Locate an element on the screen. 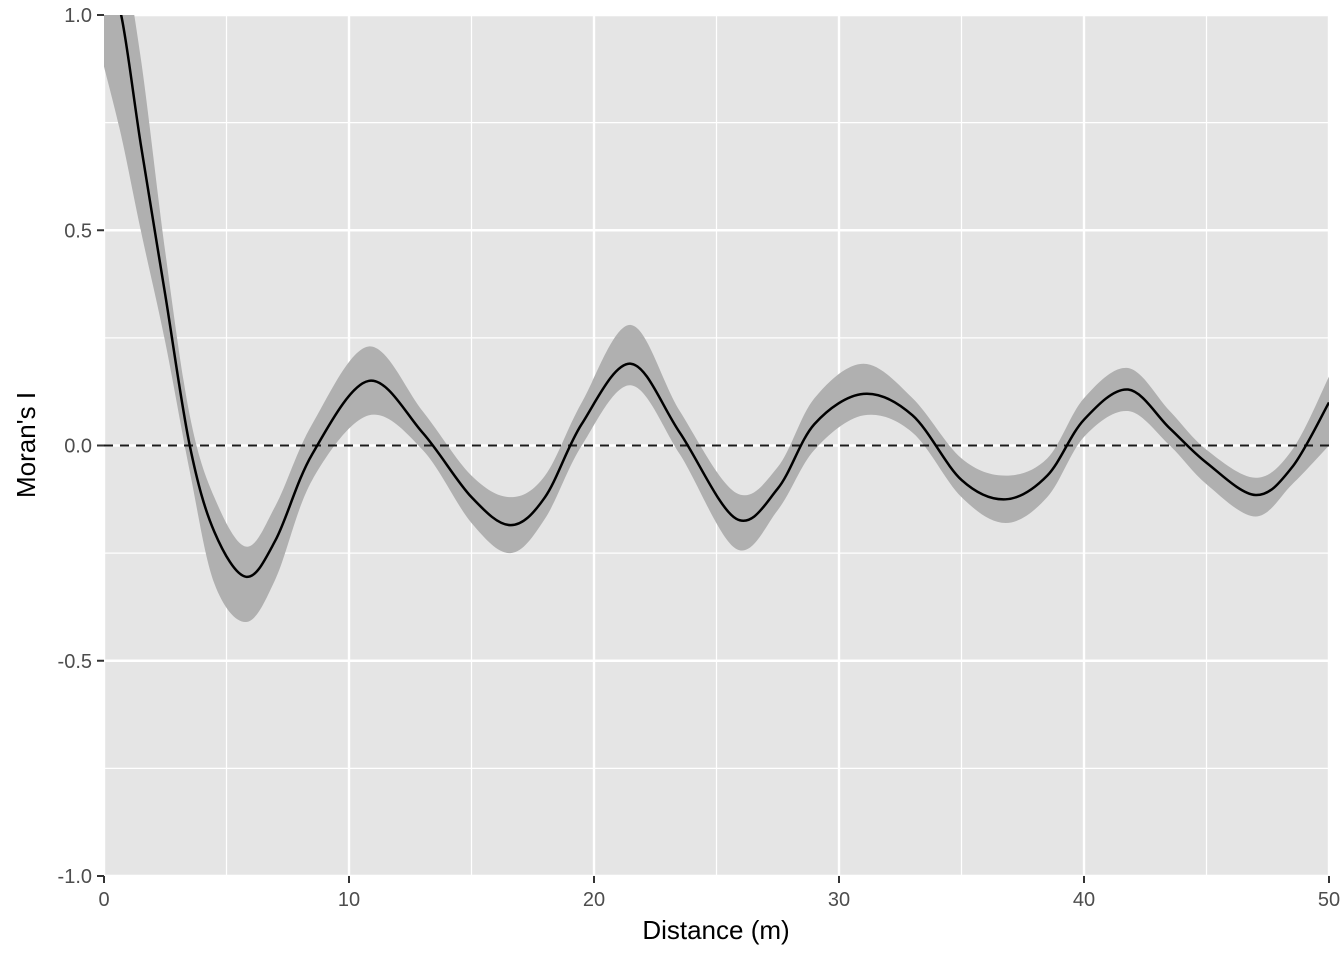  x-tick-label: 30 is located at coordinates (839, 900).